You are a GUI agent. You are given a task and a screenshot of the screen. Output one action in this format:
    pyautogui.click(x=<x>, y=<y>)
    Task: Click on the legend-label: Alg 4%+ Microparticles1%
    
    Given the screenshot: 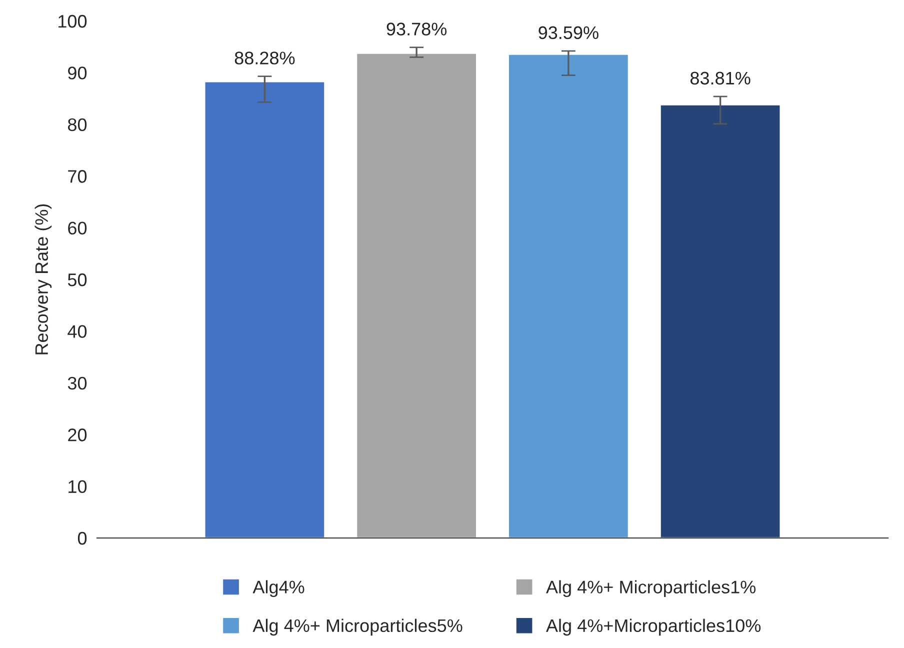 What is the action you would take?
    pyautogui.click(x=651, y=589)
    